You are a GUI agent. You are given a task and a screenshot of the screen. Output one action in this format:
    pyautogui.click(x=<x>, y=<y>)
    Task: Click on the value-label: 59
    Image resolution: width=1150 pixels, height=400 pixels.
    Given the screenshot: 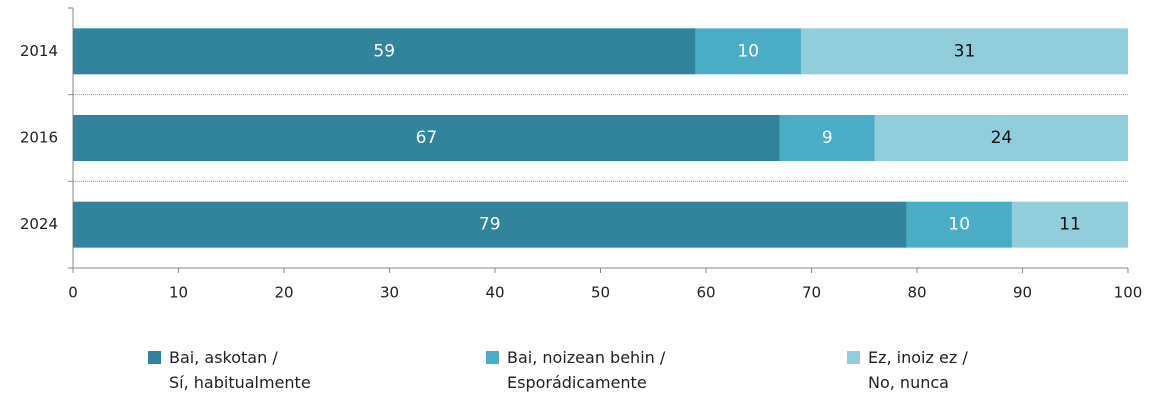 What is the action you would take?
    pyautogui.click(x=384, y=51)
    